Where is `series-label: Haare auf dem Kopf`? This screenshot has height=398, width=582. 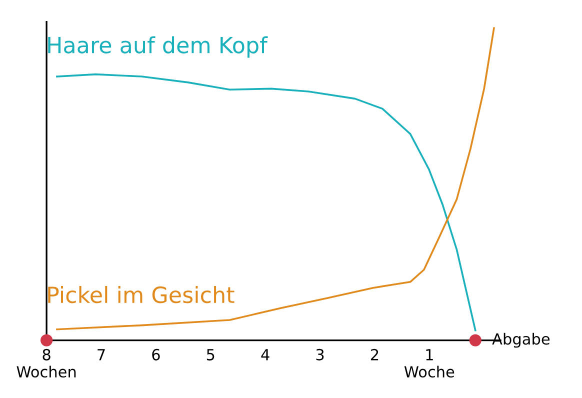 series-label: Haare auf dem Kopf is located at coordinates (158, 47).